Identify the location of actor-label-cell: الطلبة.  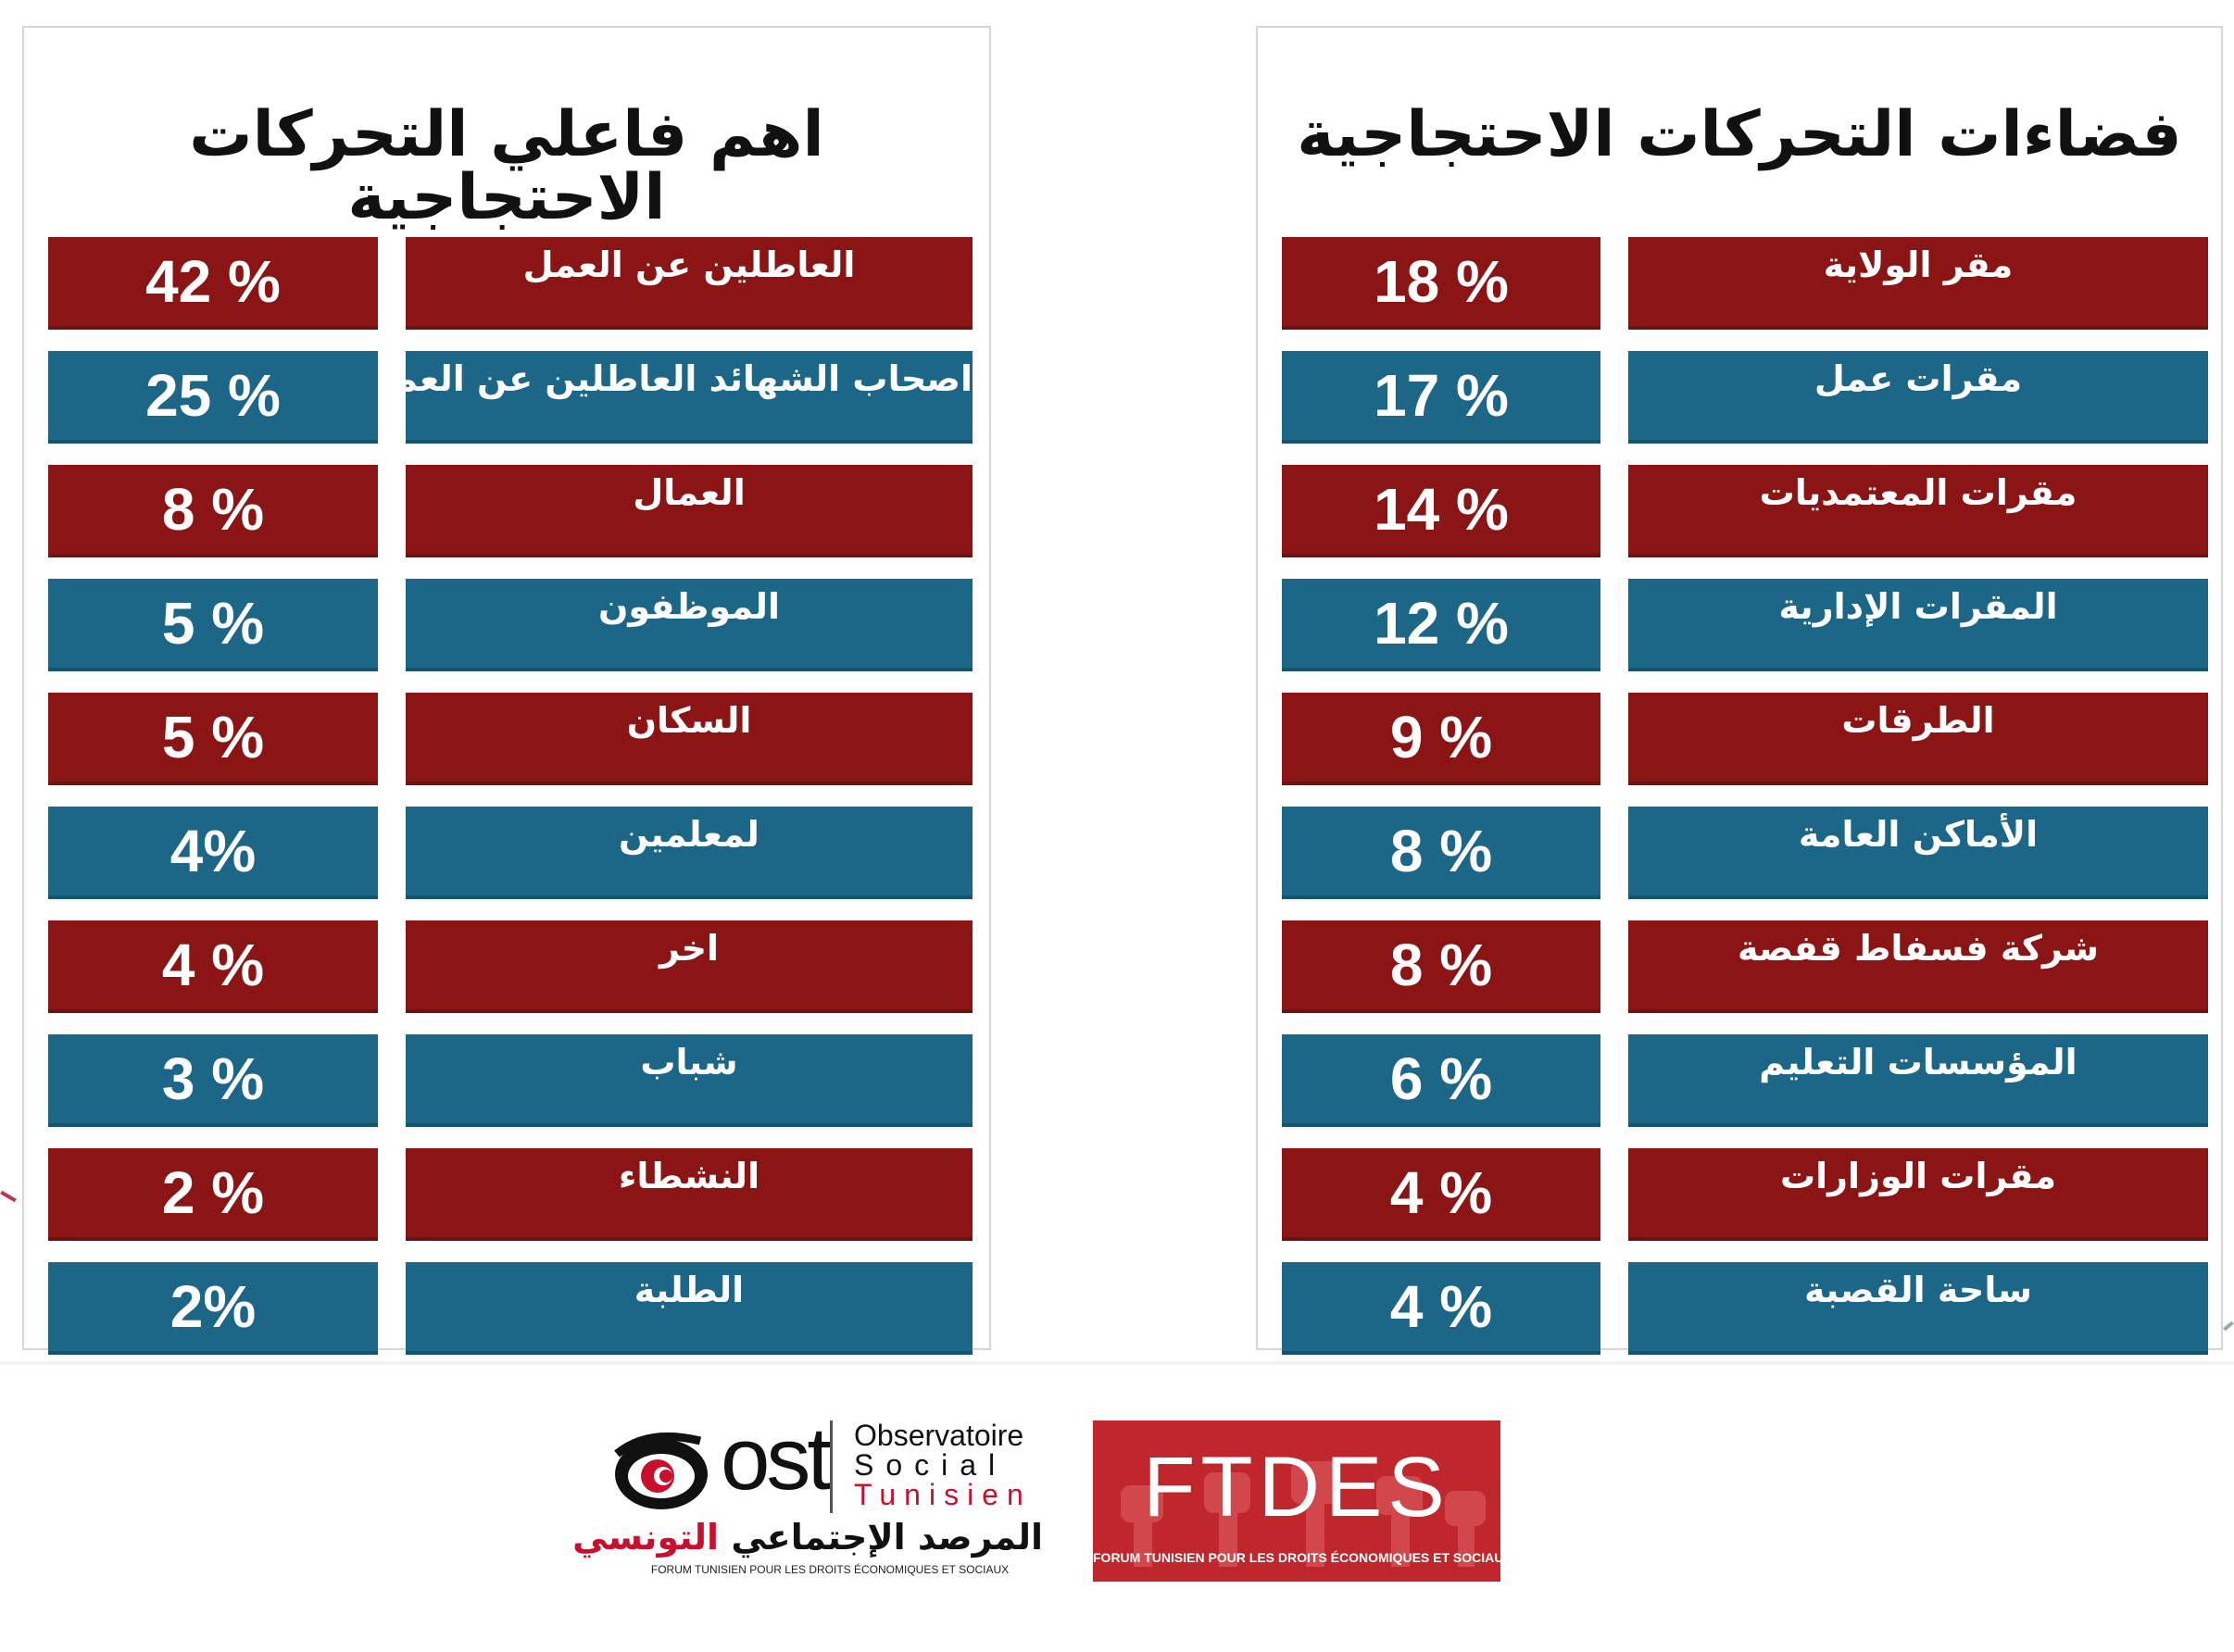
(689, 1308).